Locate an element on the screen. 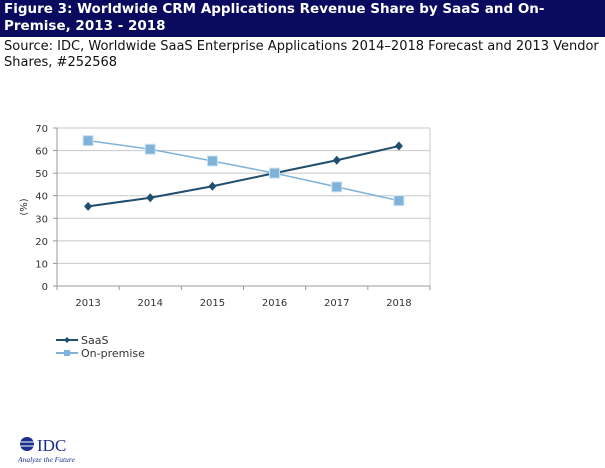  y-tick-label: 20 is located at coordinates (41, 242).